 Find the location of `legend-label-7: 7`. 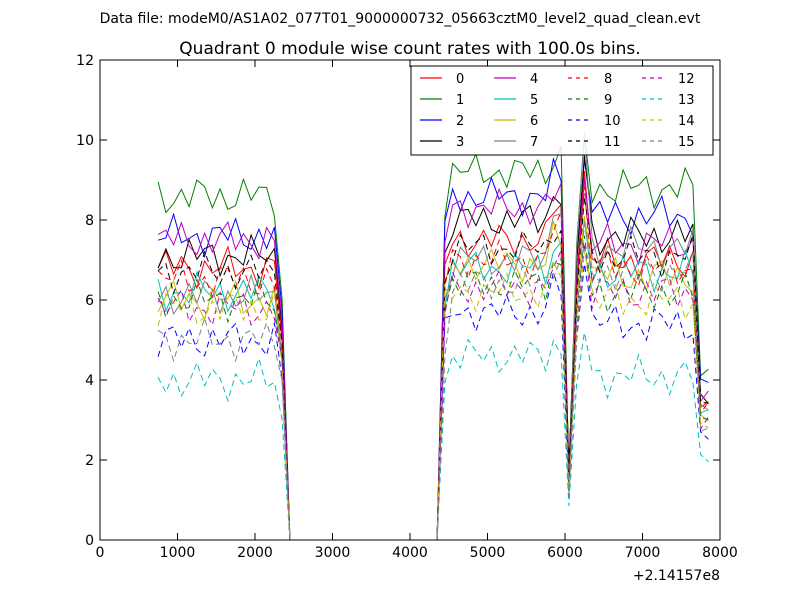

legend-label-7: 7 is located at coordinates (534, 142).